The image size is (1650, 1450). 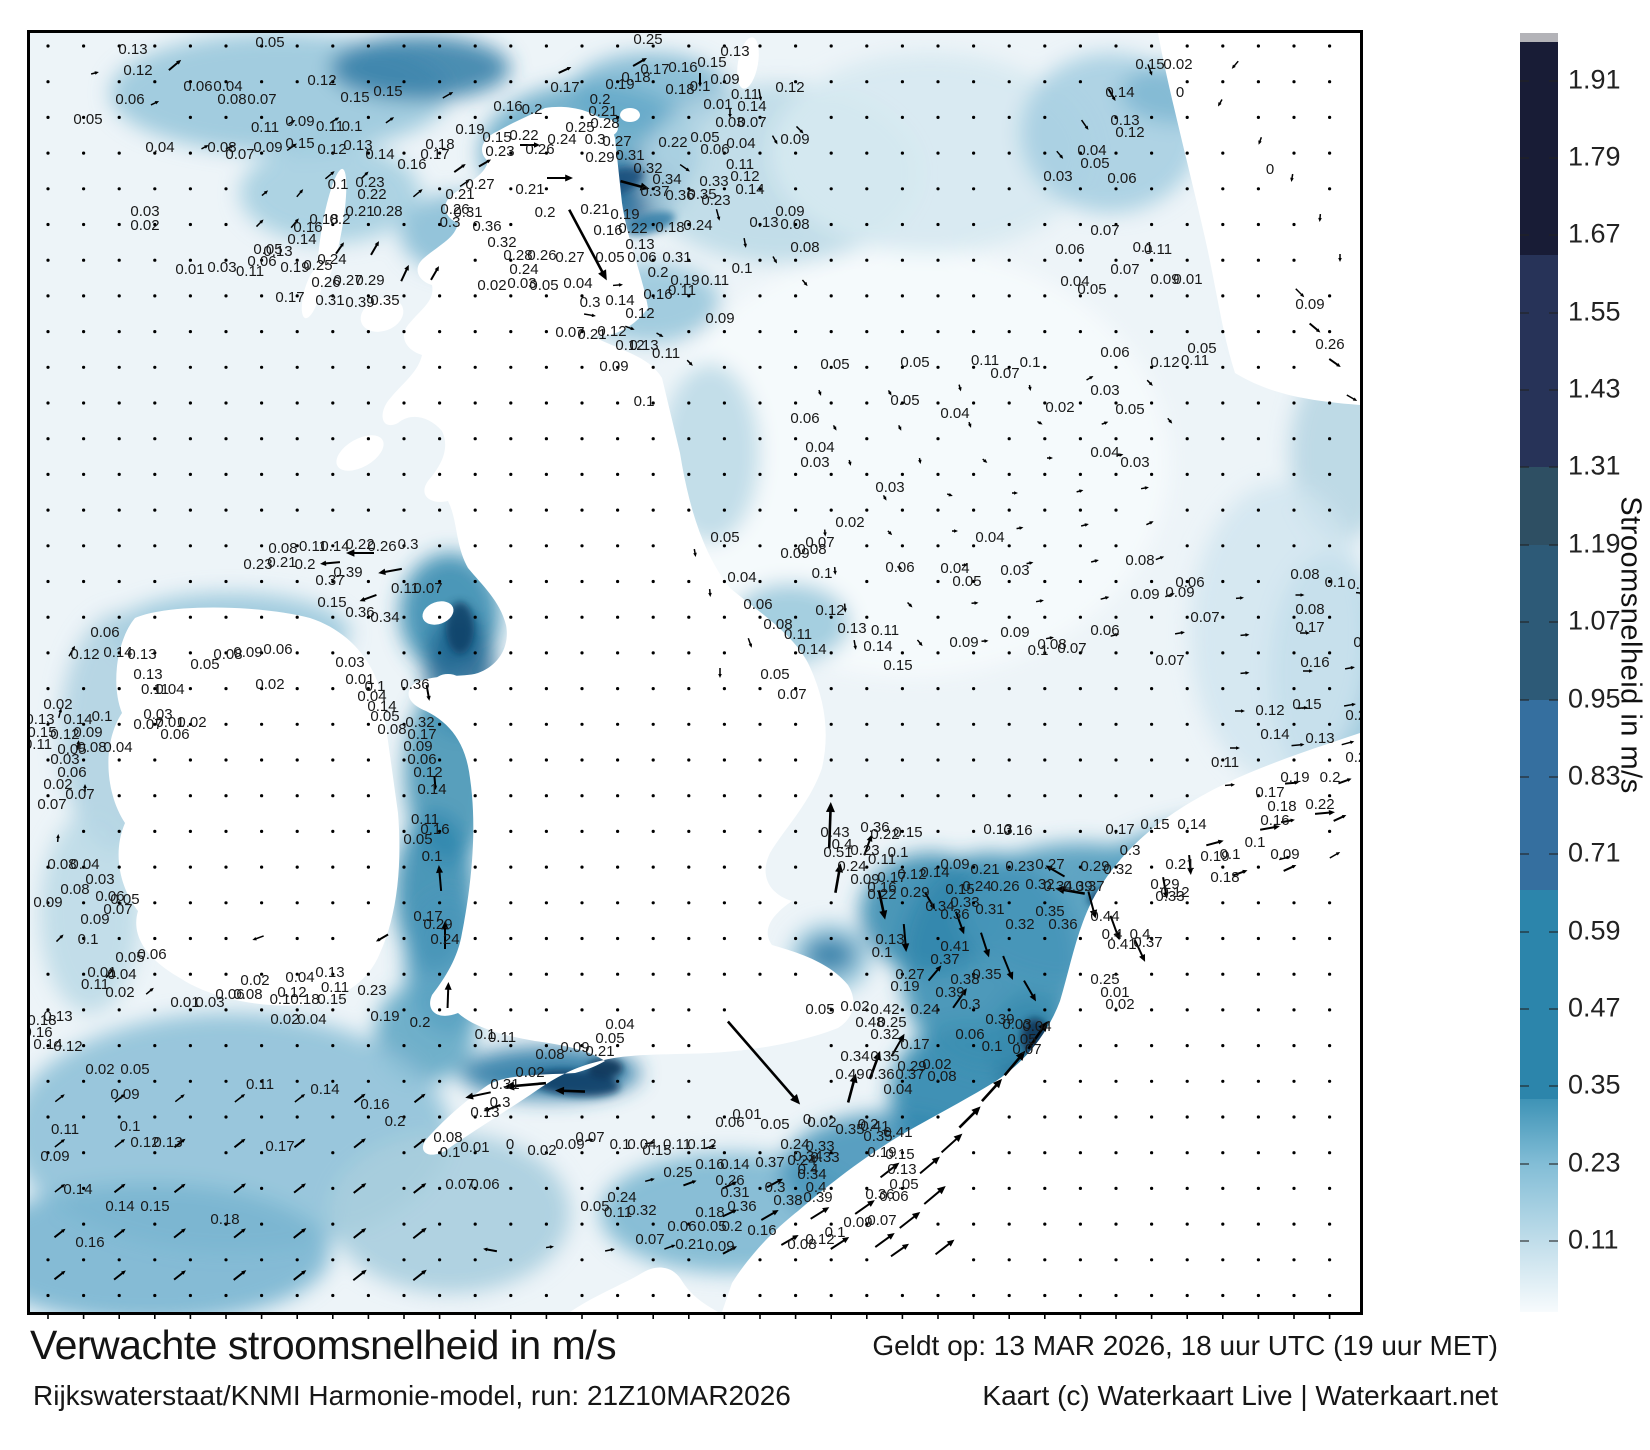 What do you see at coordinates (842, 844) in the screenshot?
I see `svg-text: 0.4` at bounding box center [842, 844].